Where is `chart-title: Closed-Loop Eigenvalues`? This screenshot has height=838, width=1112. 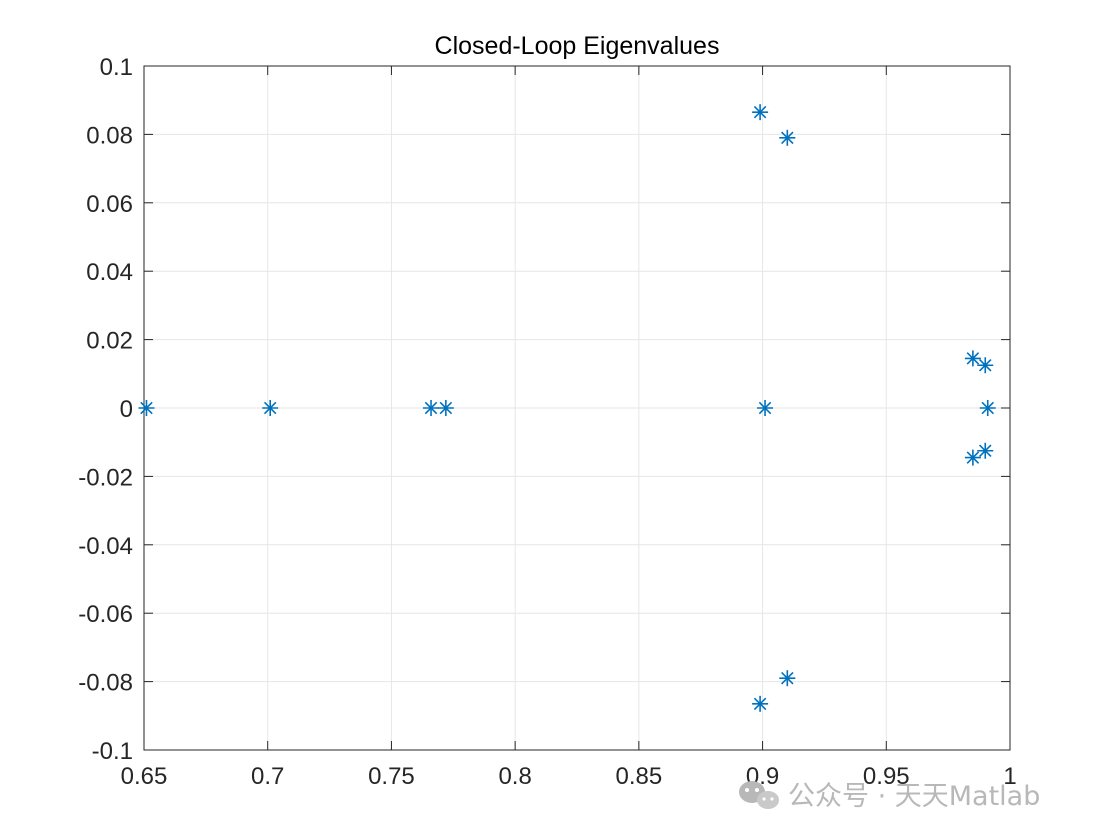
chart-title: Closed-Loop Eigenvalues is located at coordinates (577, 46).